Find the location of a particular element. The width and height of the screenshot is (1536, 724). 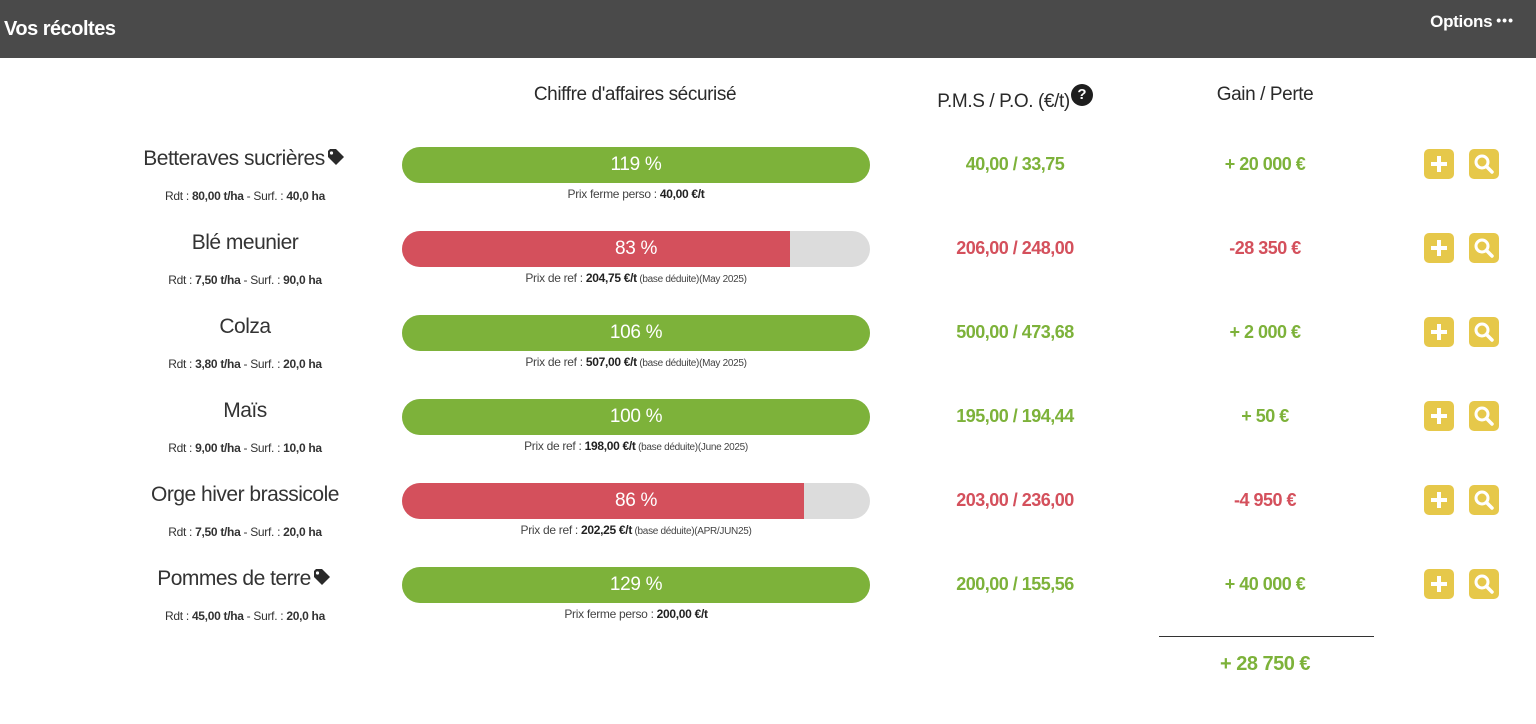

crop-name-label: Orge hiver brassicole is located at coordinates (245, 494).